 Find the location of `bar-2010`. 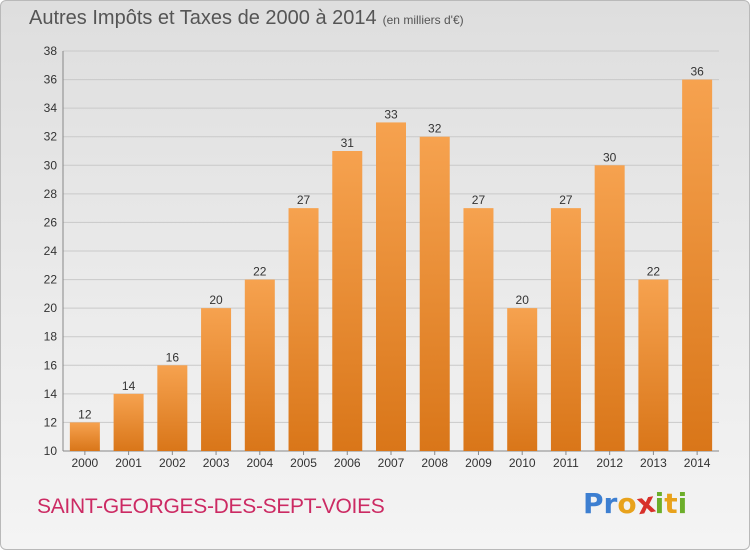

bar-2010 is located at coordinates (522, 379).